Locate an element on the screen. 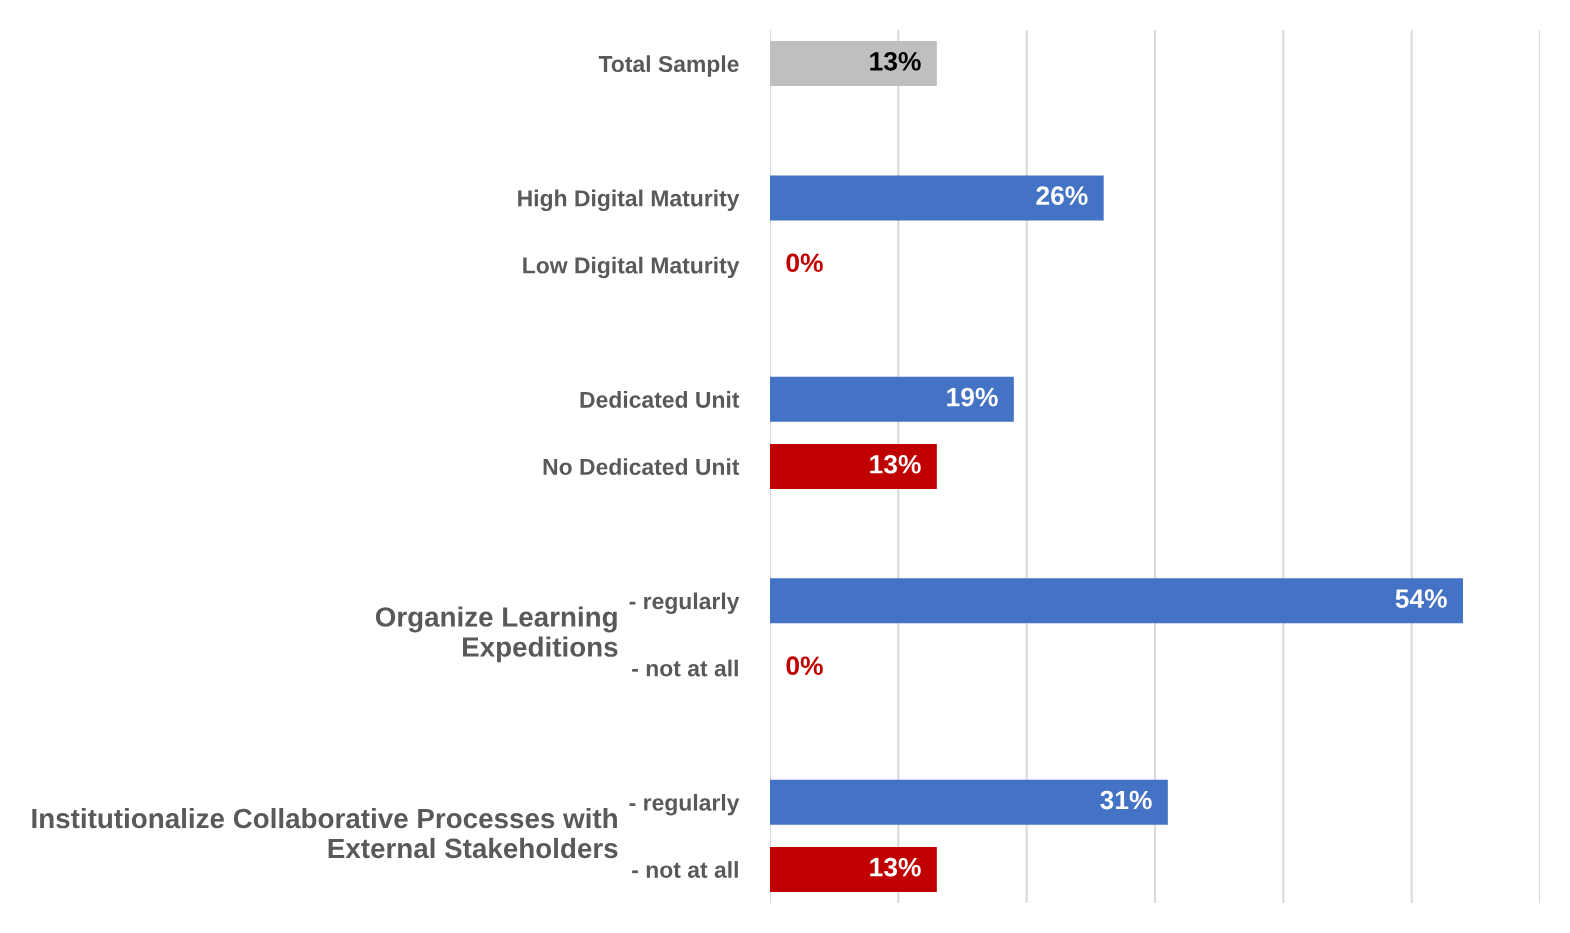 Image resolution: width=1570 pixels, height=933 pixels. text: Organize Learning Expeditions is located at coordinates (496, 634).